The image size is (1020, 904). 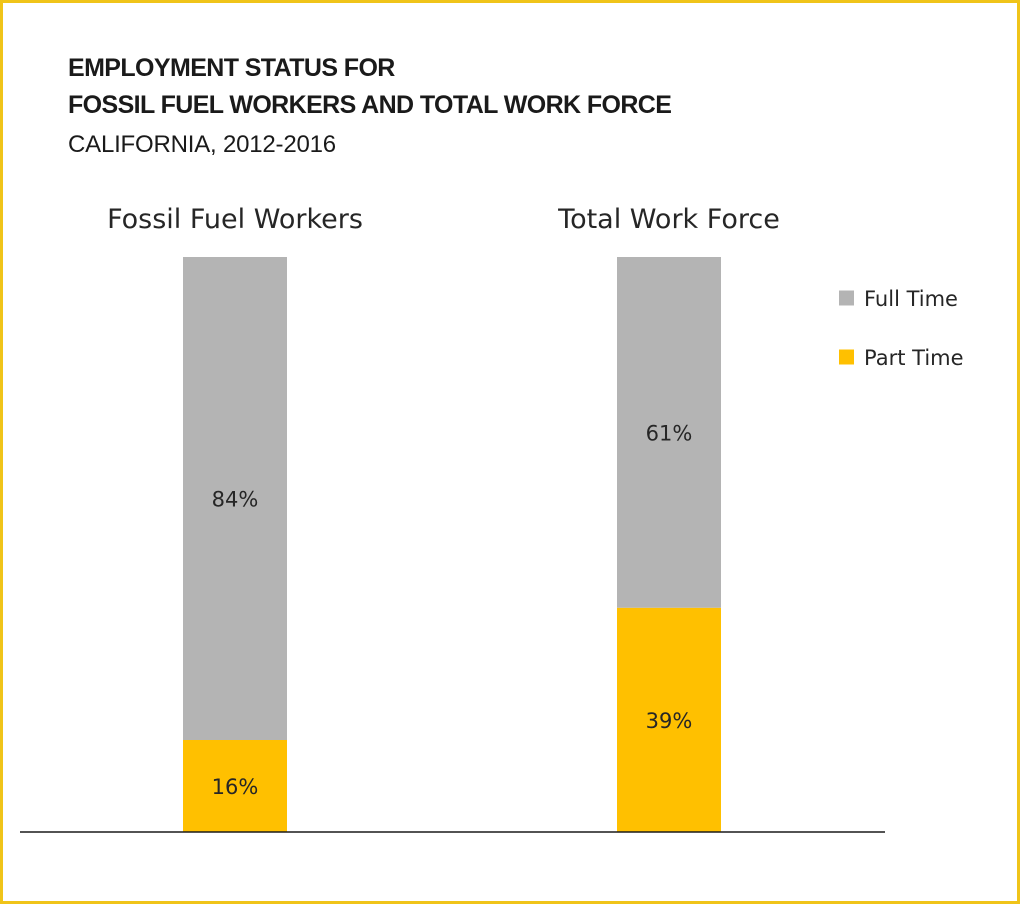 I want to click on legend-label-full-time: Full Time, so click(x=911, y=299).